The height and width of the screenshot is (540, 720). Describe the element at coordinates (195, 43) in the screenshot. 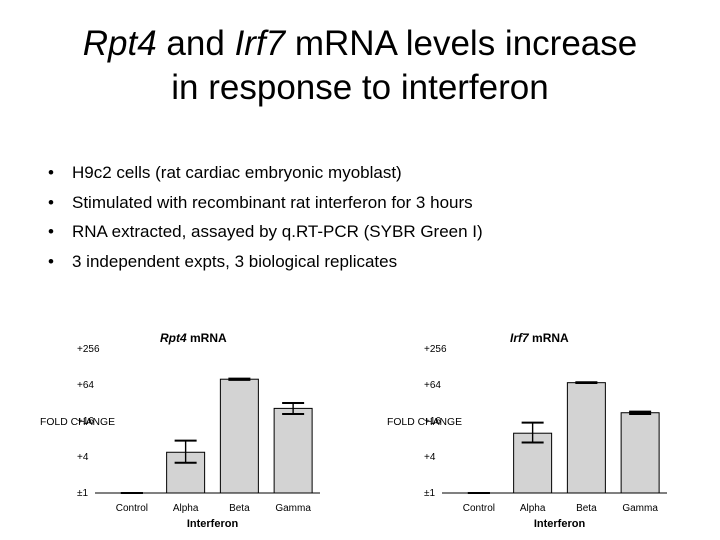

I see `title-and: and` at that location.